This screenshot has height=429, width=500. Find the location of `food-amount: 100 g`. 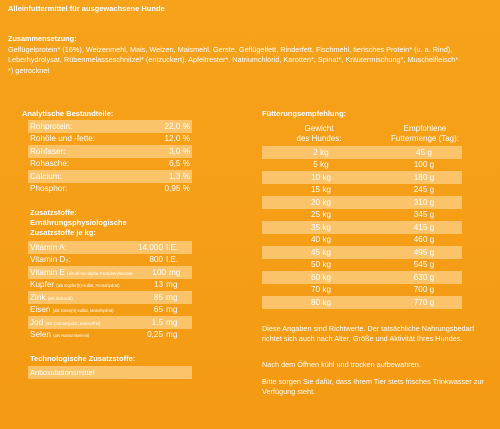

food-amount: 100 g is located at coordinates (424, 165).